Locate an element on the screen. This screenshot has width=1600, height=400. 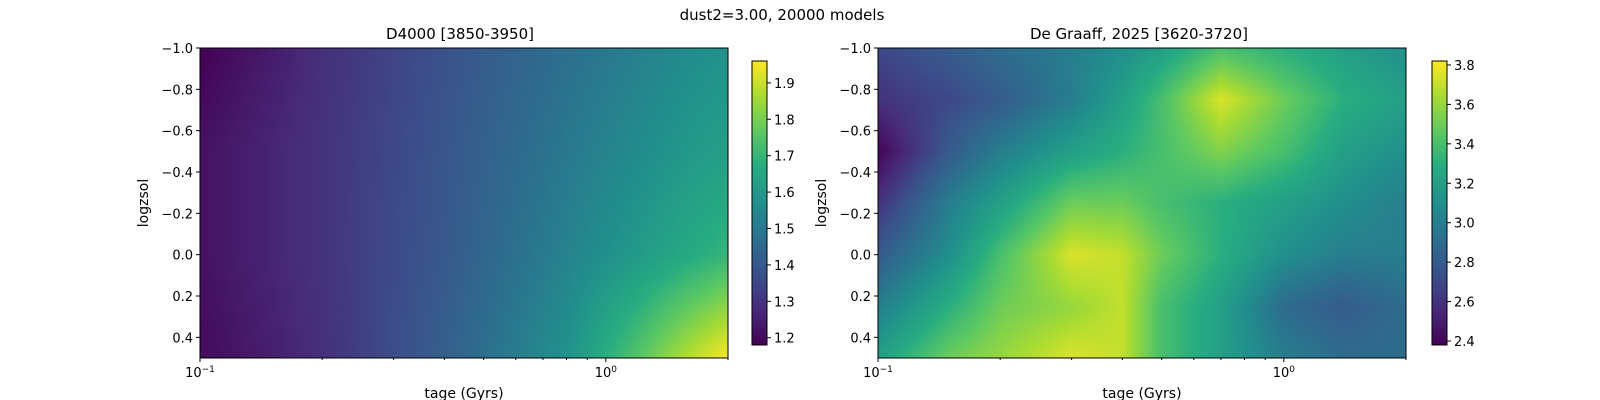
colorbar-axis: 1.2 1.3 1.4 1.5 1.6 1.7 1.8 1.9 is located at coordinates (781, 212).